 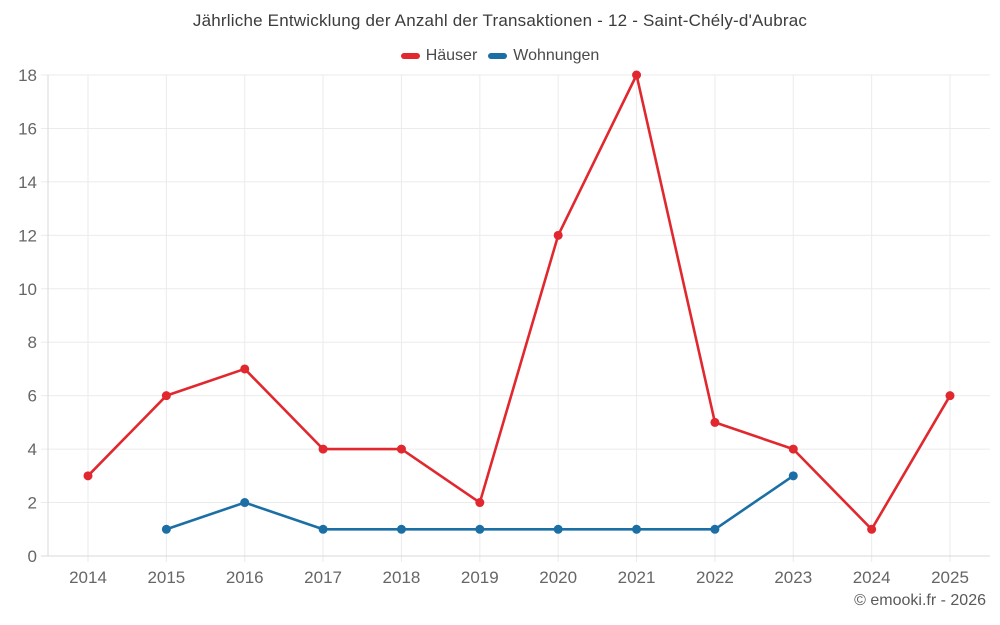 What do you see at coordinates (410, 56) in the screenshot?
I see `legend-swatch-haeuser` at bounding box center [410, 56].